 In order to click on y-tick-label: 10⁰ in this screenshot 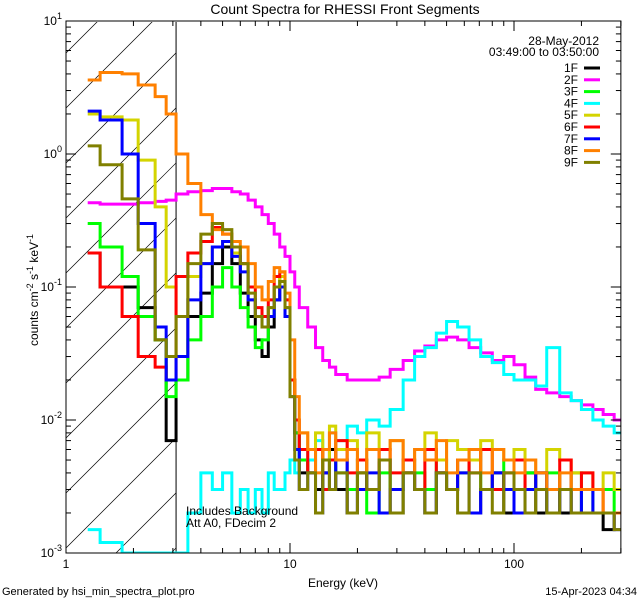, I will do `click(53, 152)`.